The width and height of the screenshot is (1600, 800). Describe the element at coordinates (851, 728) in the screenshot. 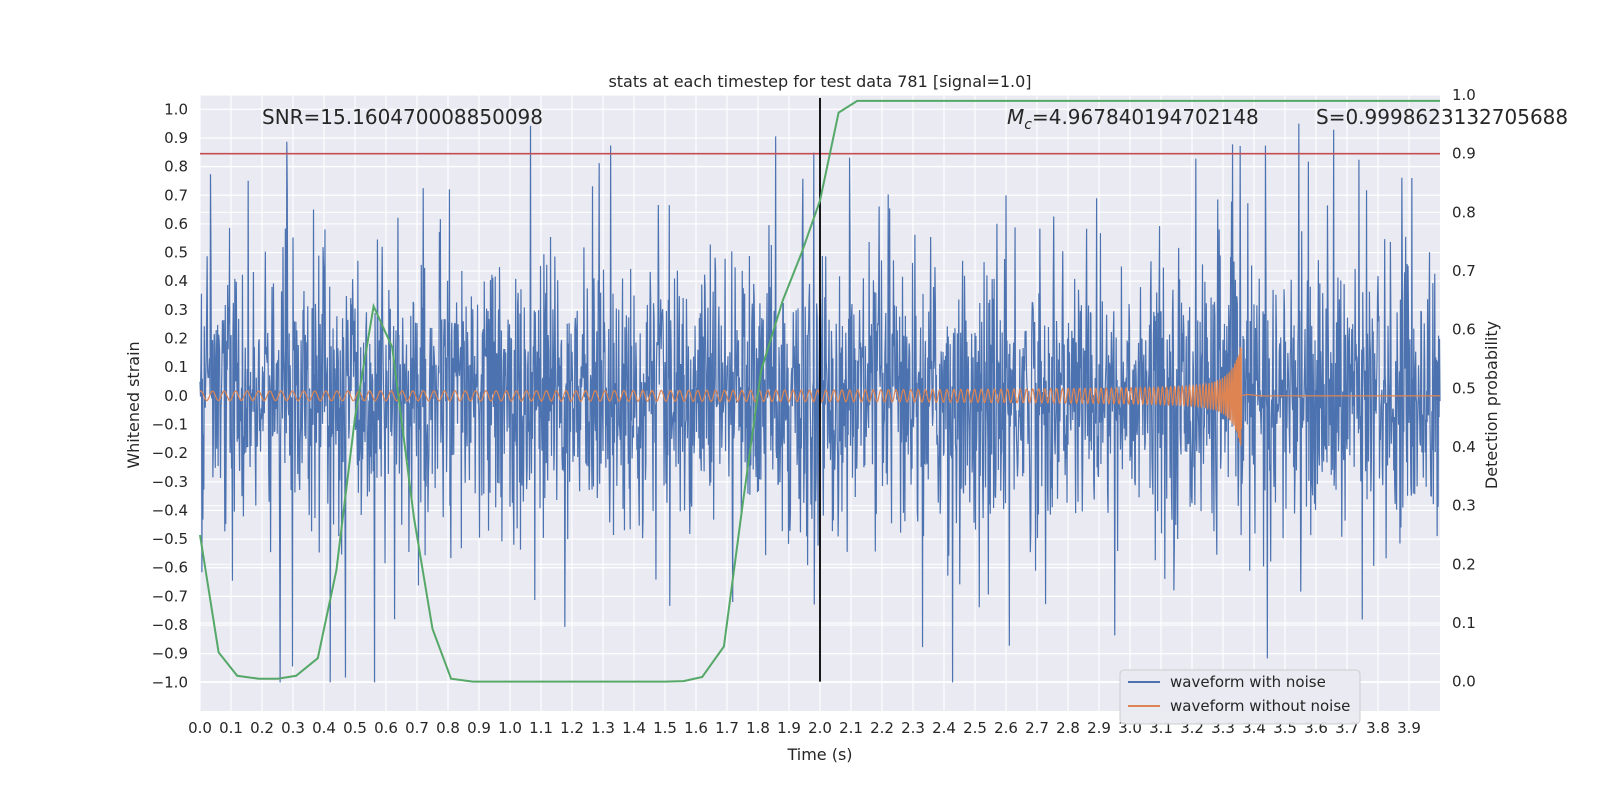

I see `x-tick-label-21: 2.1` at that location.